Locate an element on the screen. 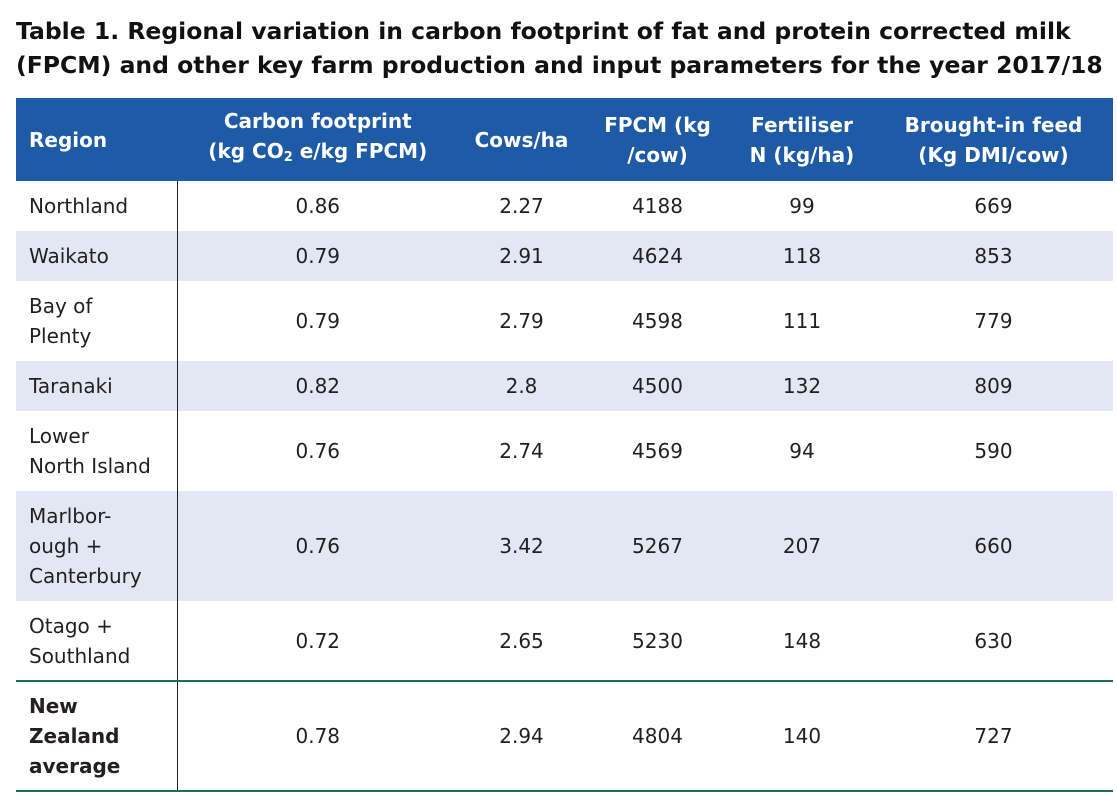 The image size is (1117, 803). cell-cows: 2.65 is located at coordinates (521, 640).